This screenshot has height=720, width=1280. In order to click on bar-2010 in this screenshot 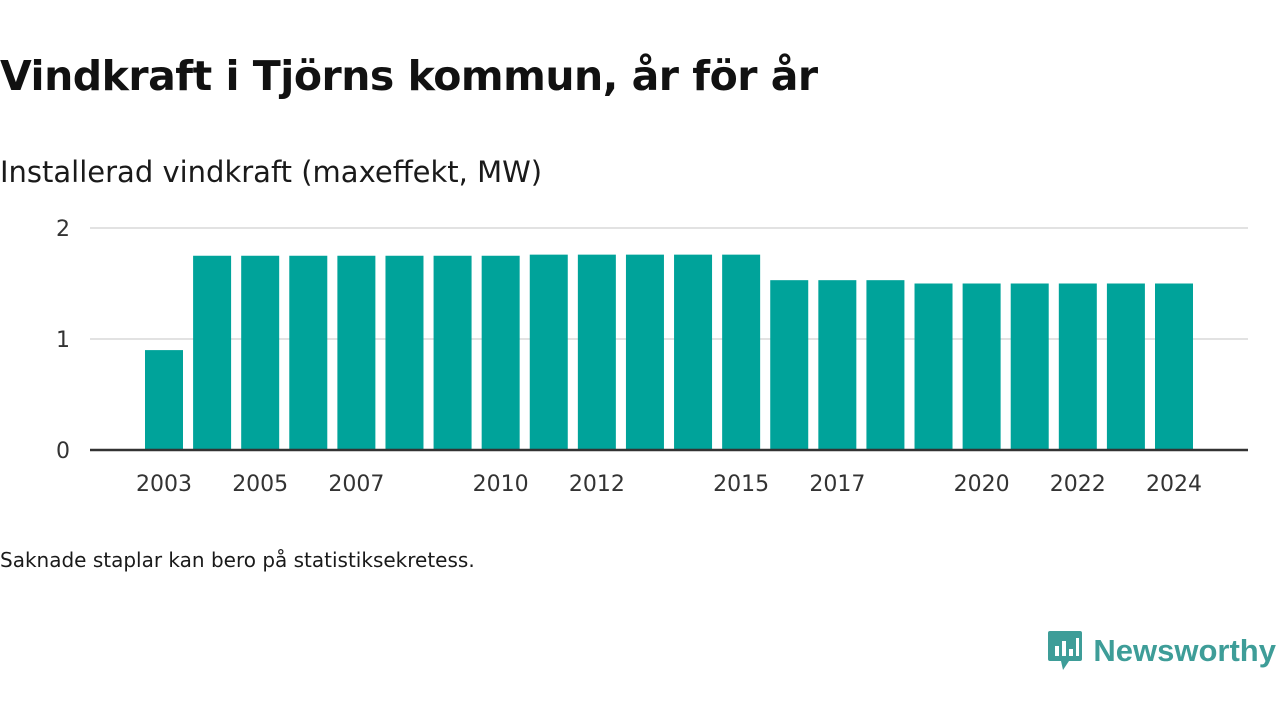, I will do `click(500, 352)`.